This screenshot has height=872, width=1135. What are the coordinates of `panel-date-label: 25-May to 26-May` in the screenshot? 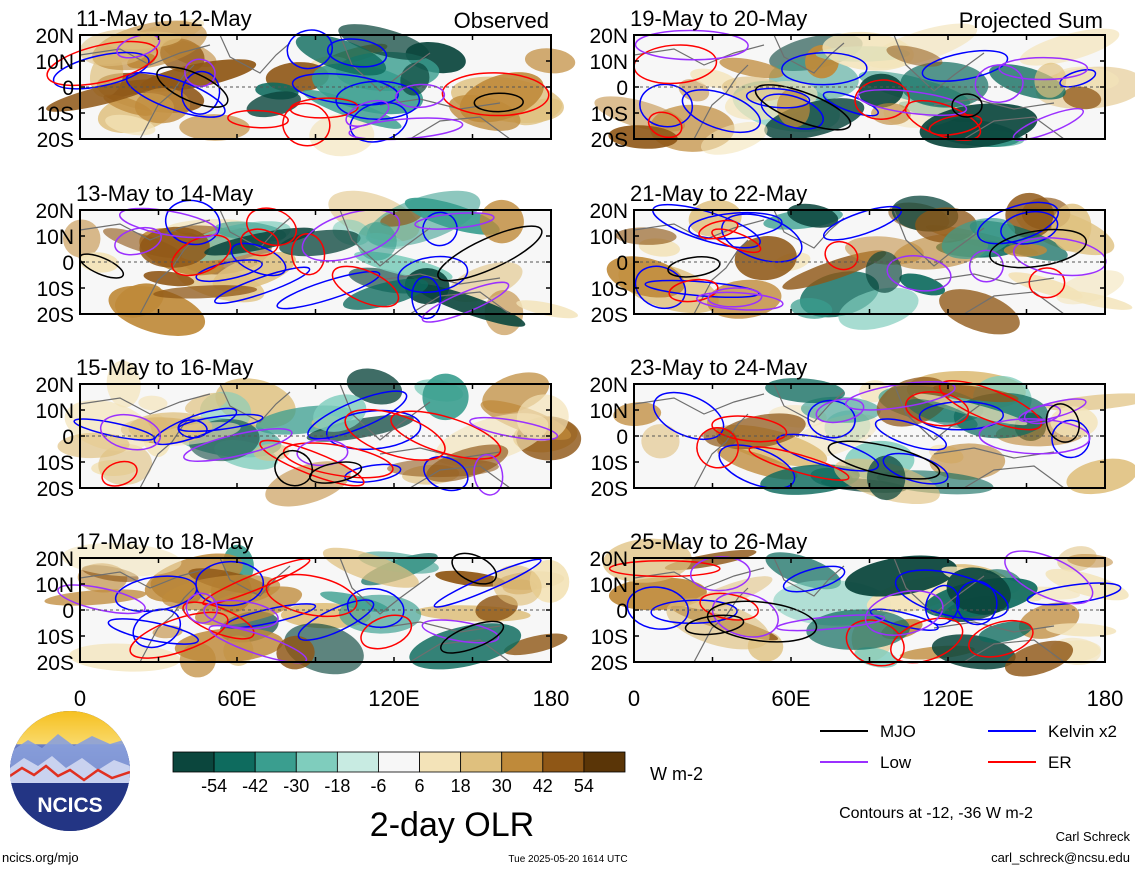 It's located at (718, 541).